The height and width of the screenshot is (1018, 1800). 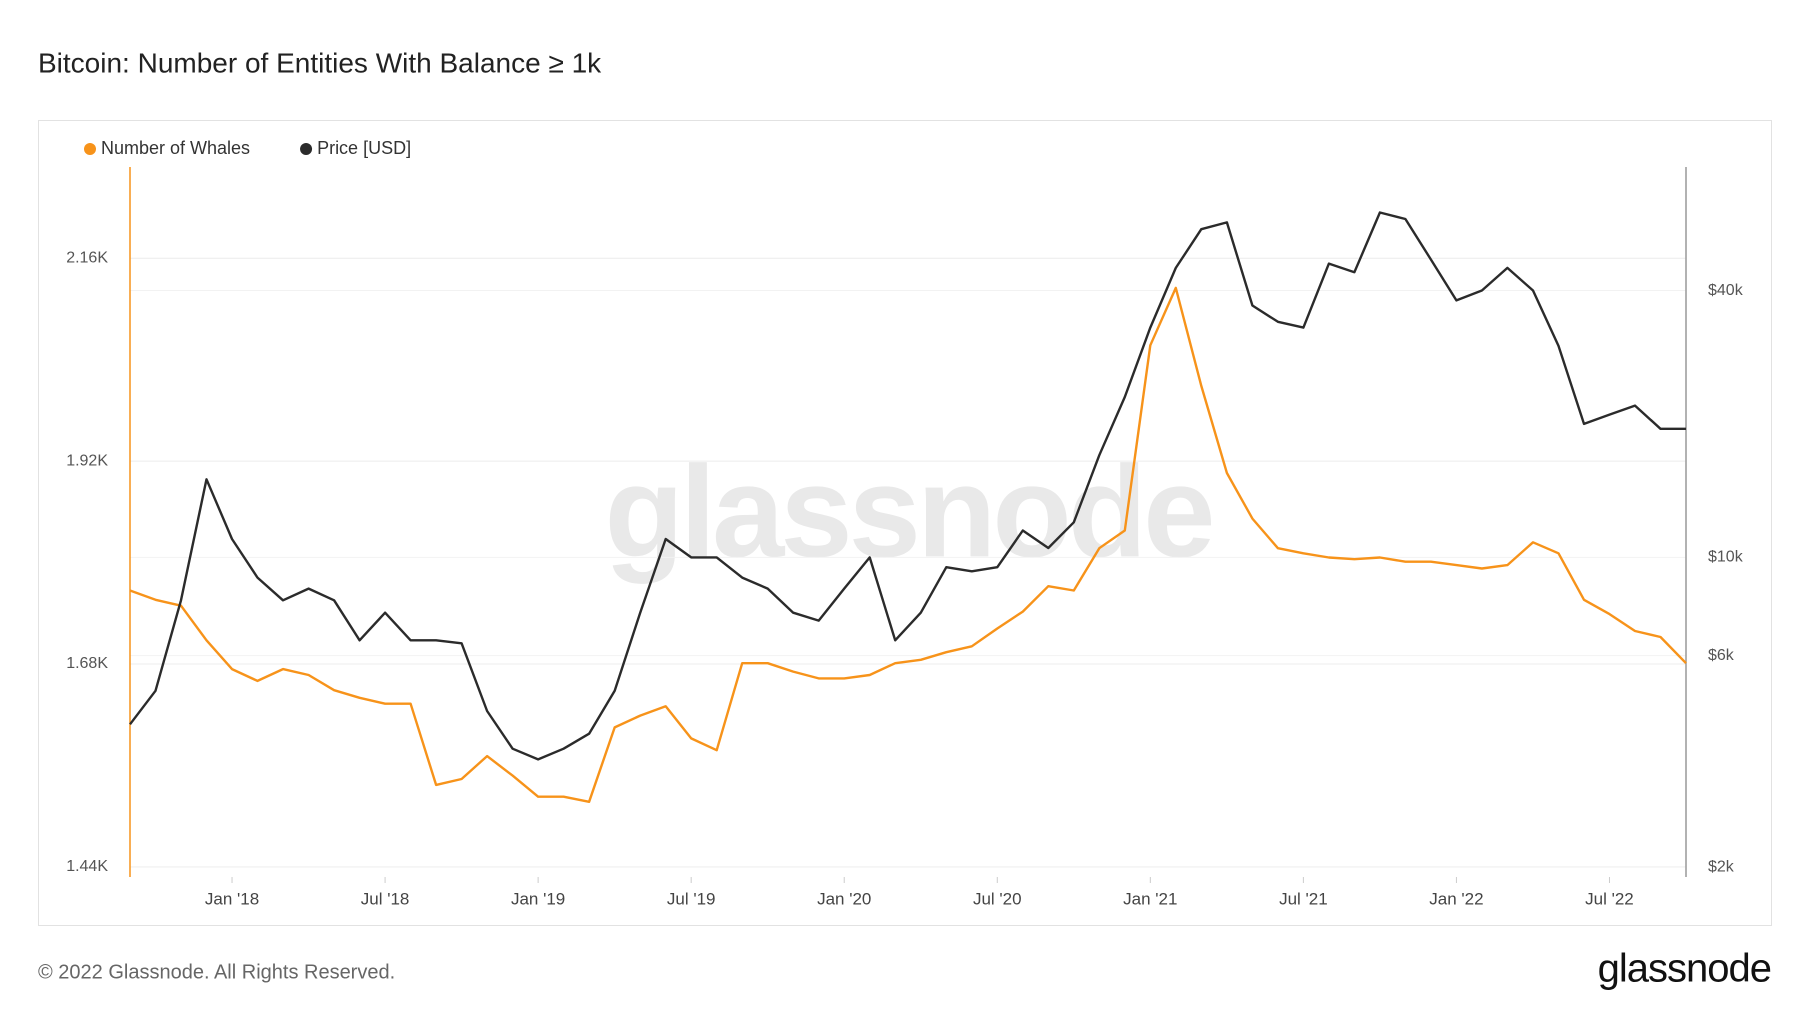 What do you see at coordinates (1721, 655) in the screenshot?
I see `y2-tick-label: $6k` at bounding box center [1721, 655].